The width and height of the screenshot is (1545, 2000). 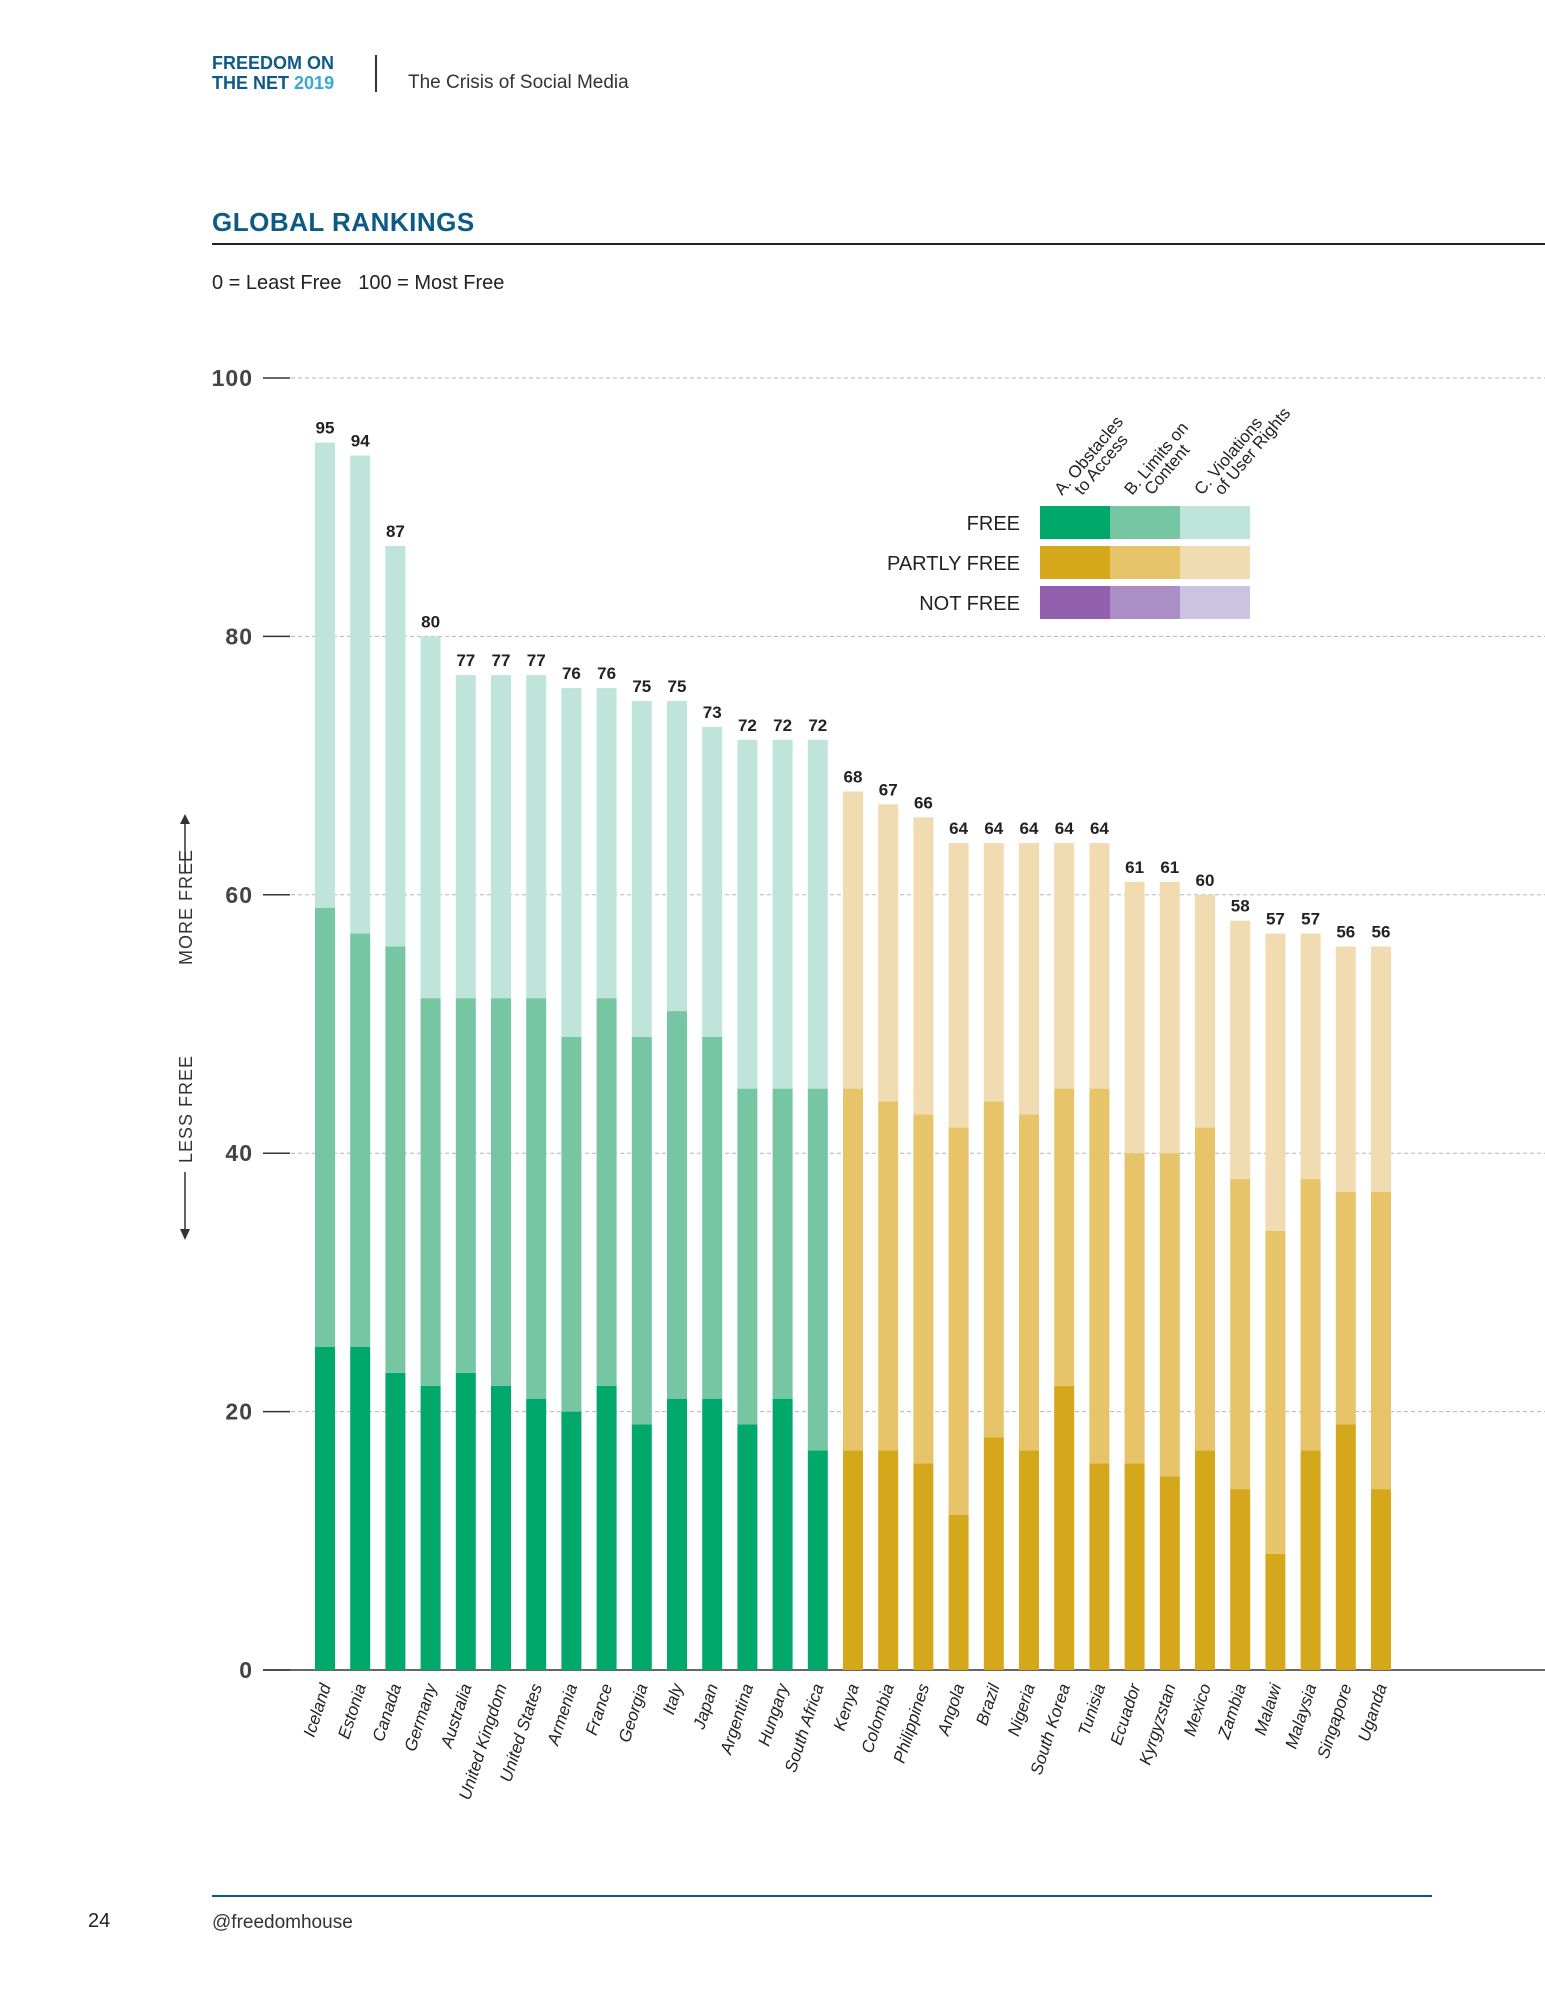 I want to click on x-tick-label: Nigeria, so click(x=1021, y=1709).